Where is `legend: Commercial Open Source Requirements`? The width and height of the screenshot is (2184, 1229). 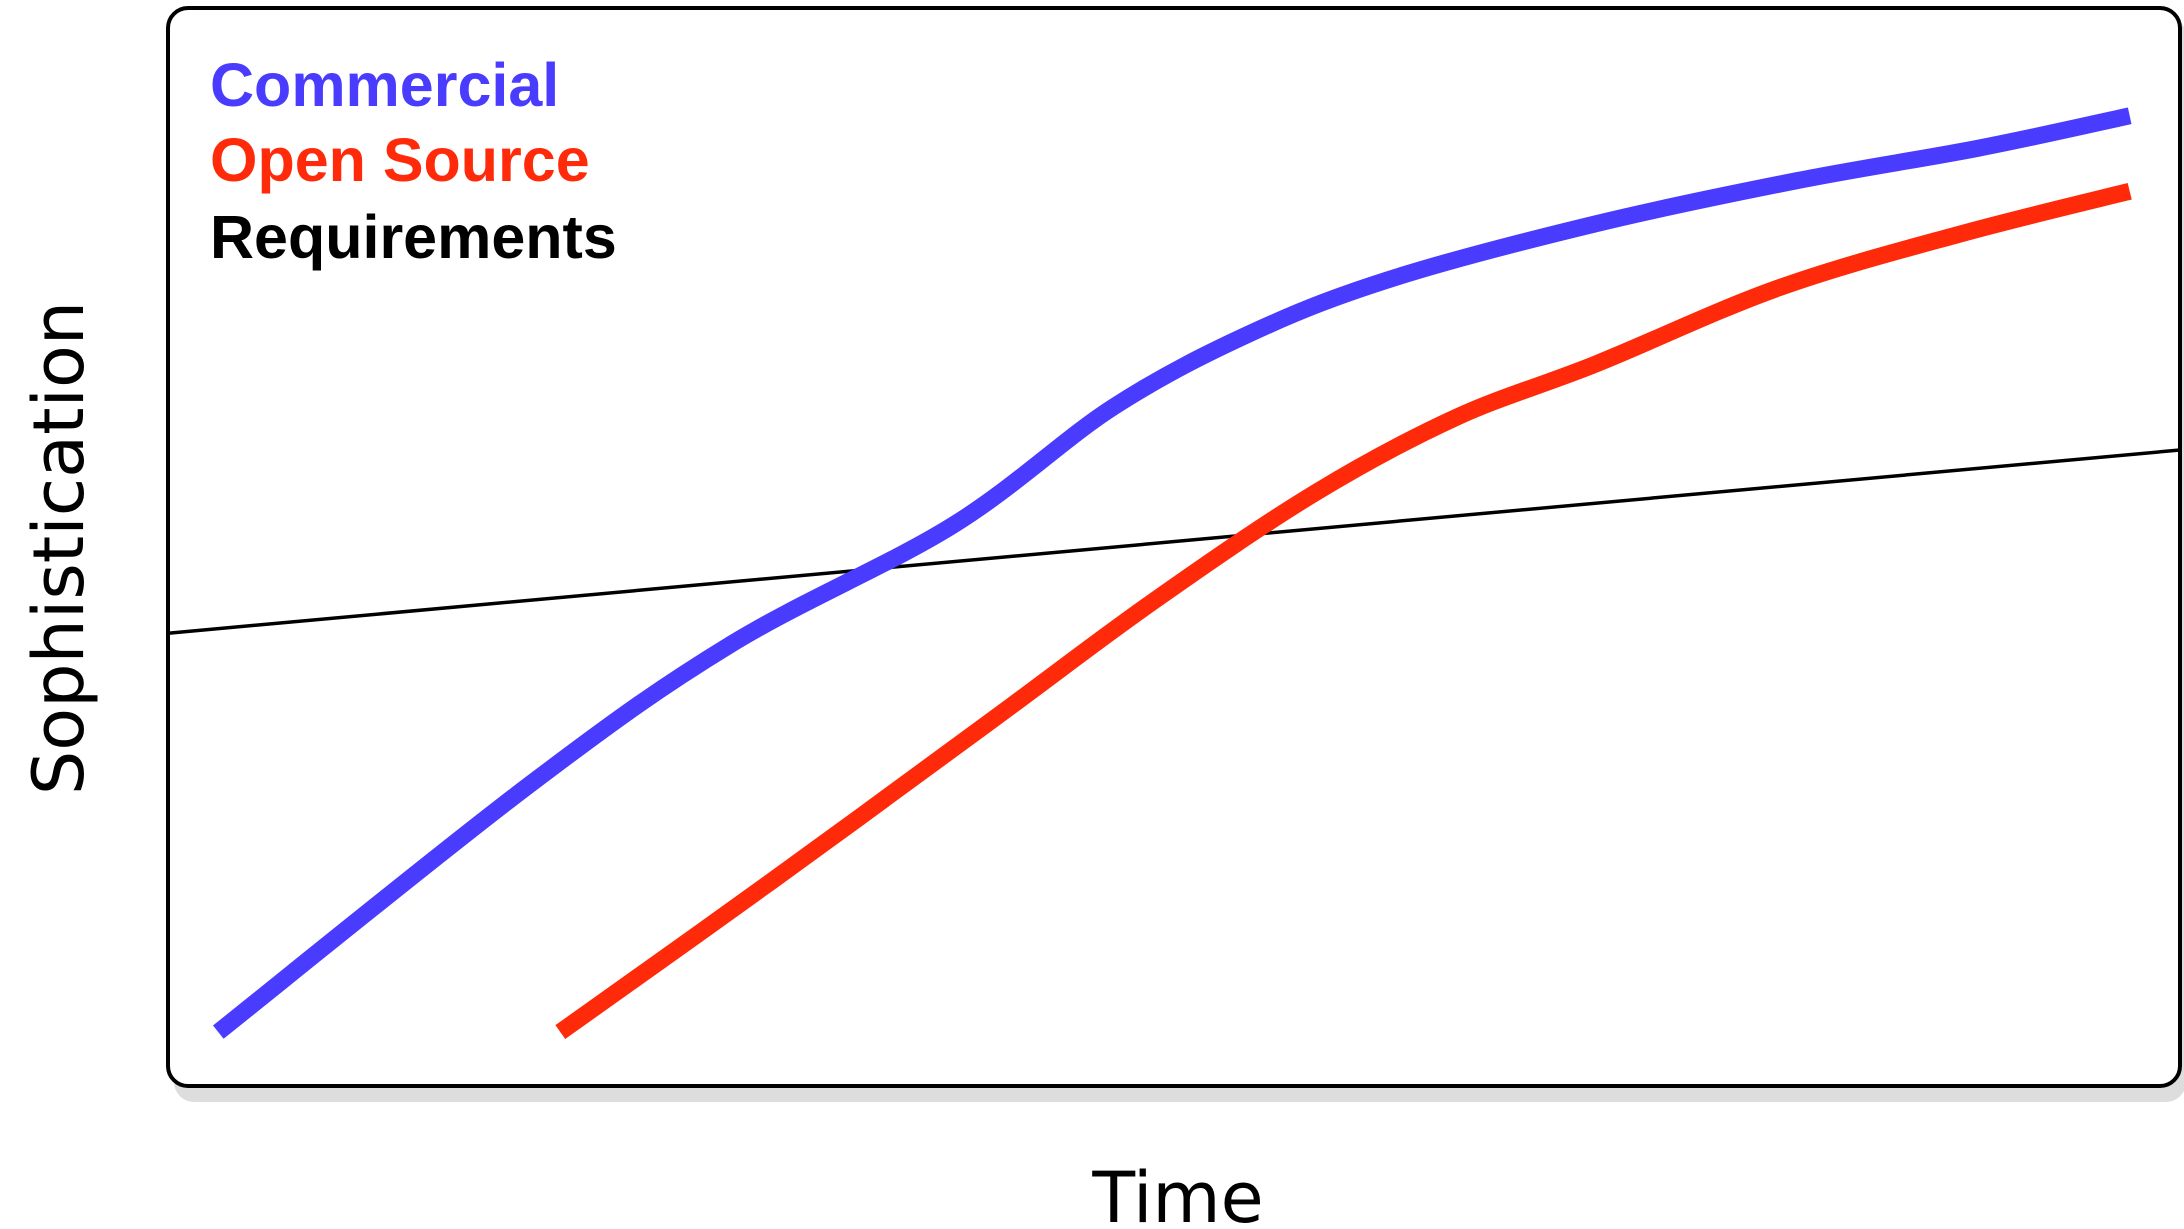 legend: Commercial Open Source Requirements is located at coordinates (413, 161).